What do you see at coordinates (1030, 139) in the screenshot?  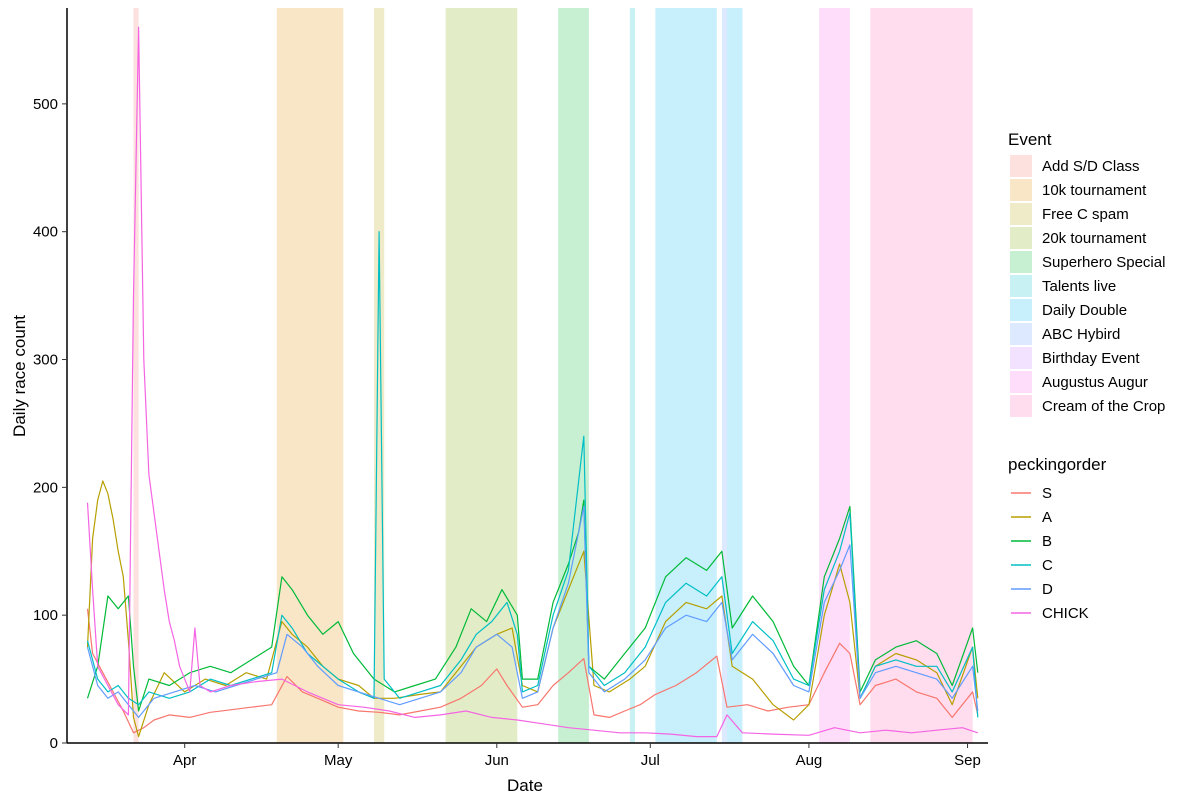 I see `event-legend-title: Event` at bounding box center [1030, 139].